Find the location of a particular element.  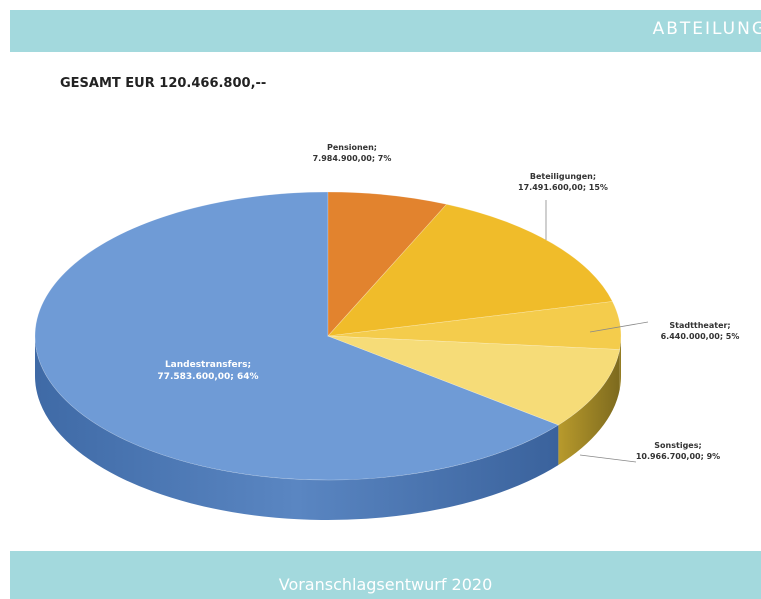

data-label-pensionen: Pensionen; 7.984.900,00; 7% is located at coordinates (352, 153).